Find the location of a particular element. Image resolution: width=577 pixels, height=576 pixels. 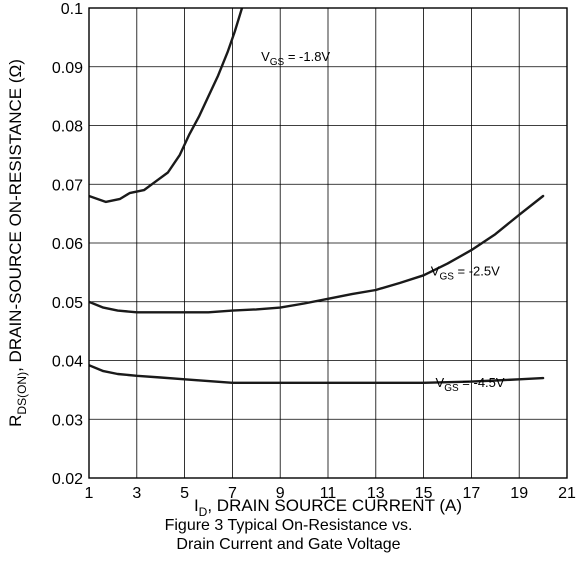

x-tick-label: 17 is located at coordinates (472, 493).